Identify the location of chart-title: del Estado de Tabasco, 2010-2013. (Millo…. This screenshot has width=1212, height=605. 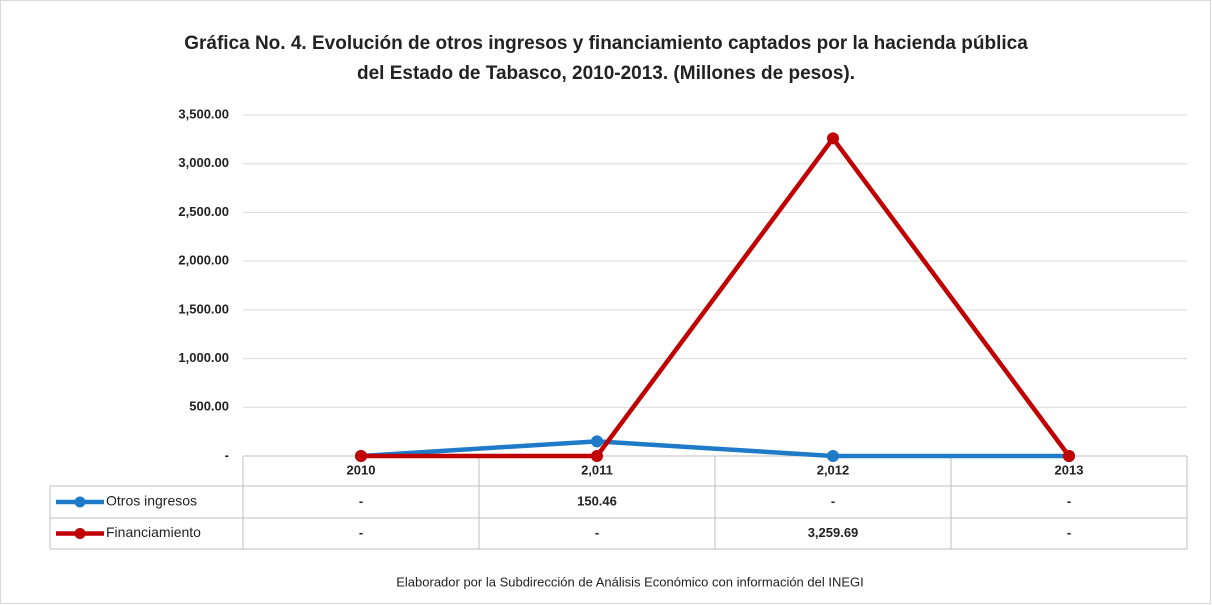
(606, 73).